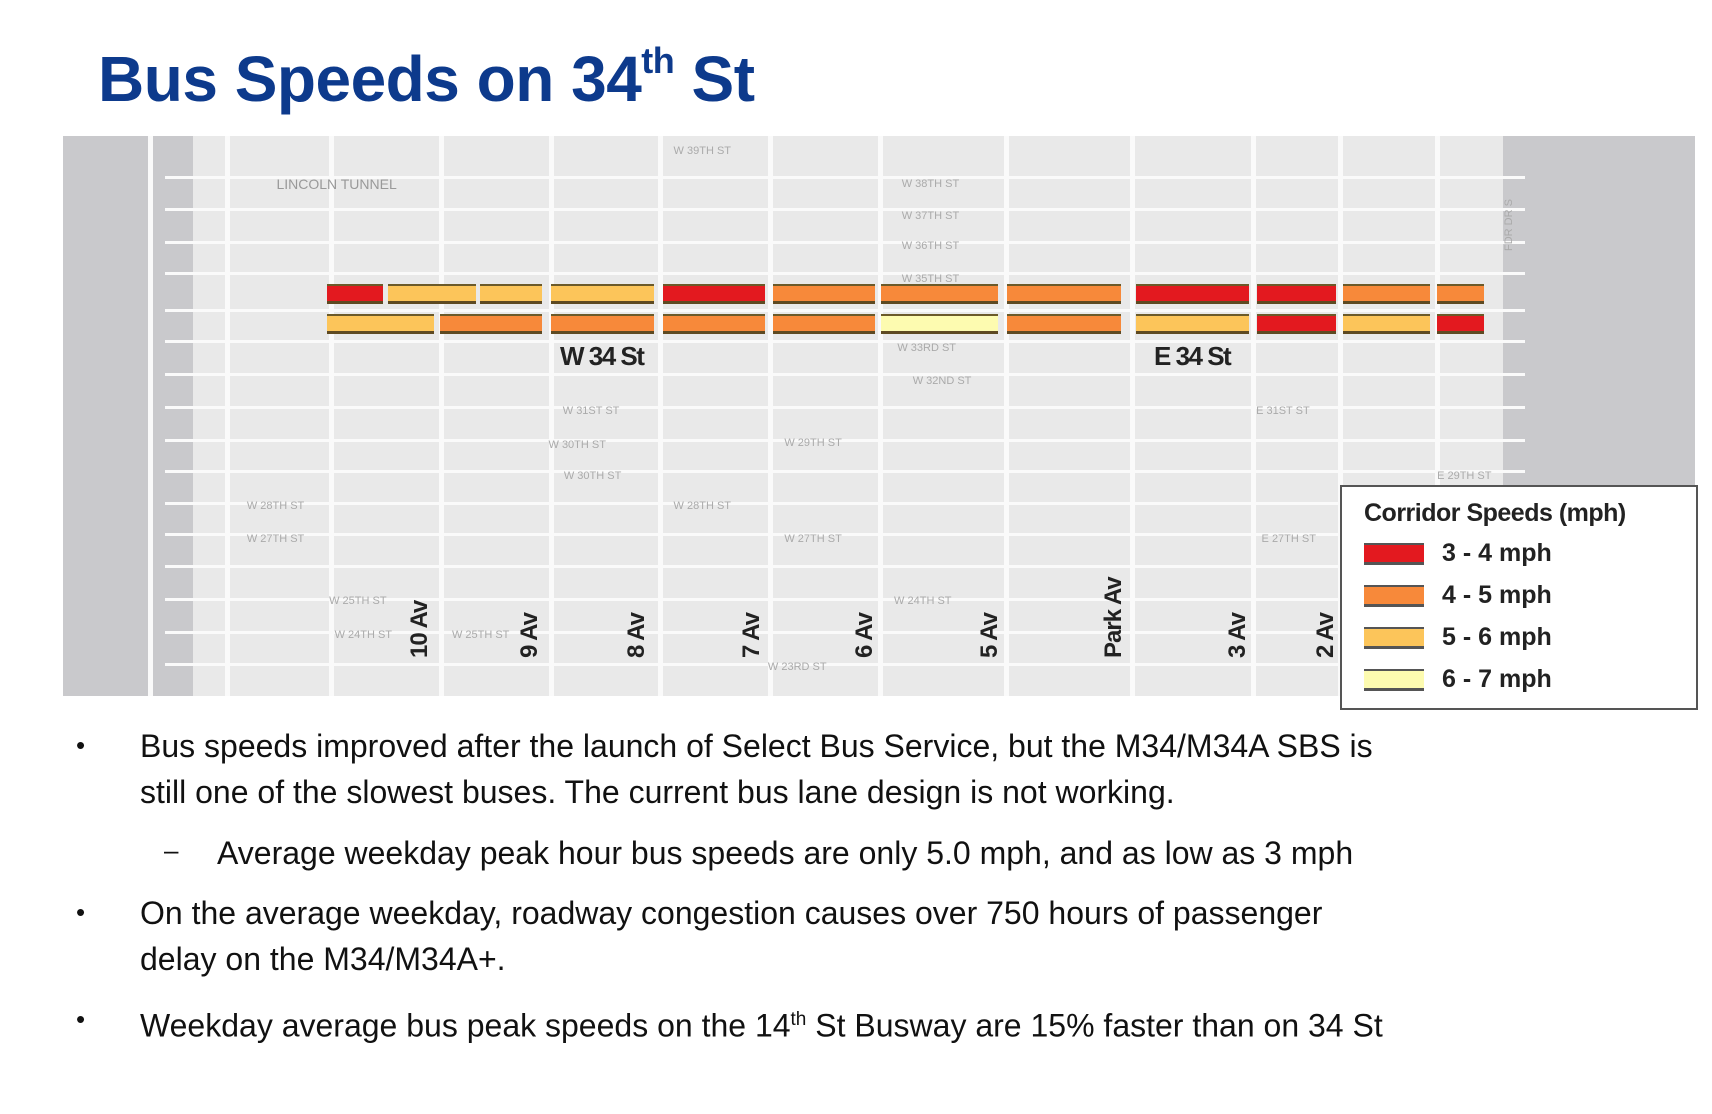 This screenshot has height=1114, width=1712. I want to click on map-small-label: W 37TH ST, so click(930, 215).